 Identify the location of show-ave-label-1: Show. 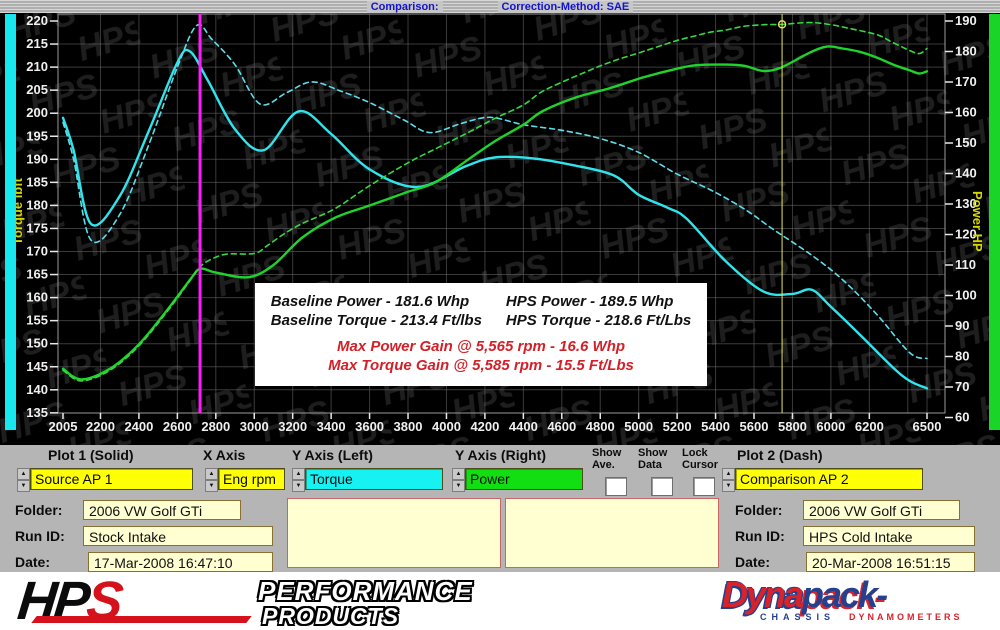
(607, 453).